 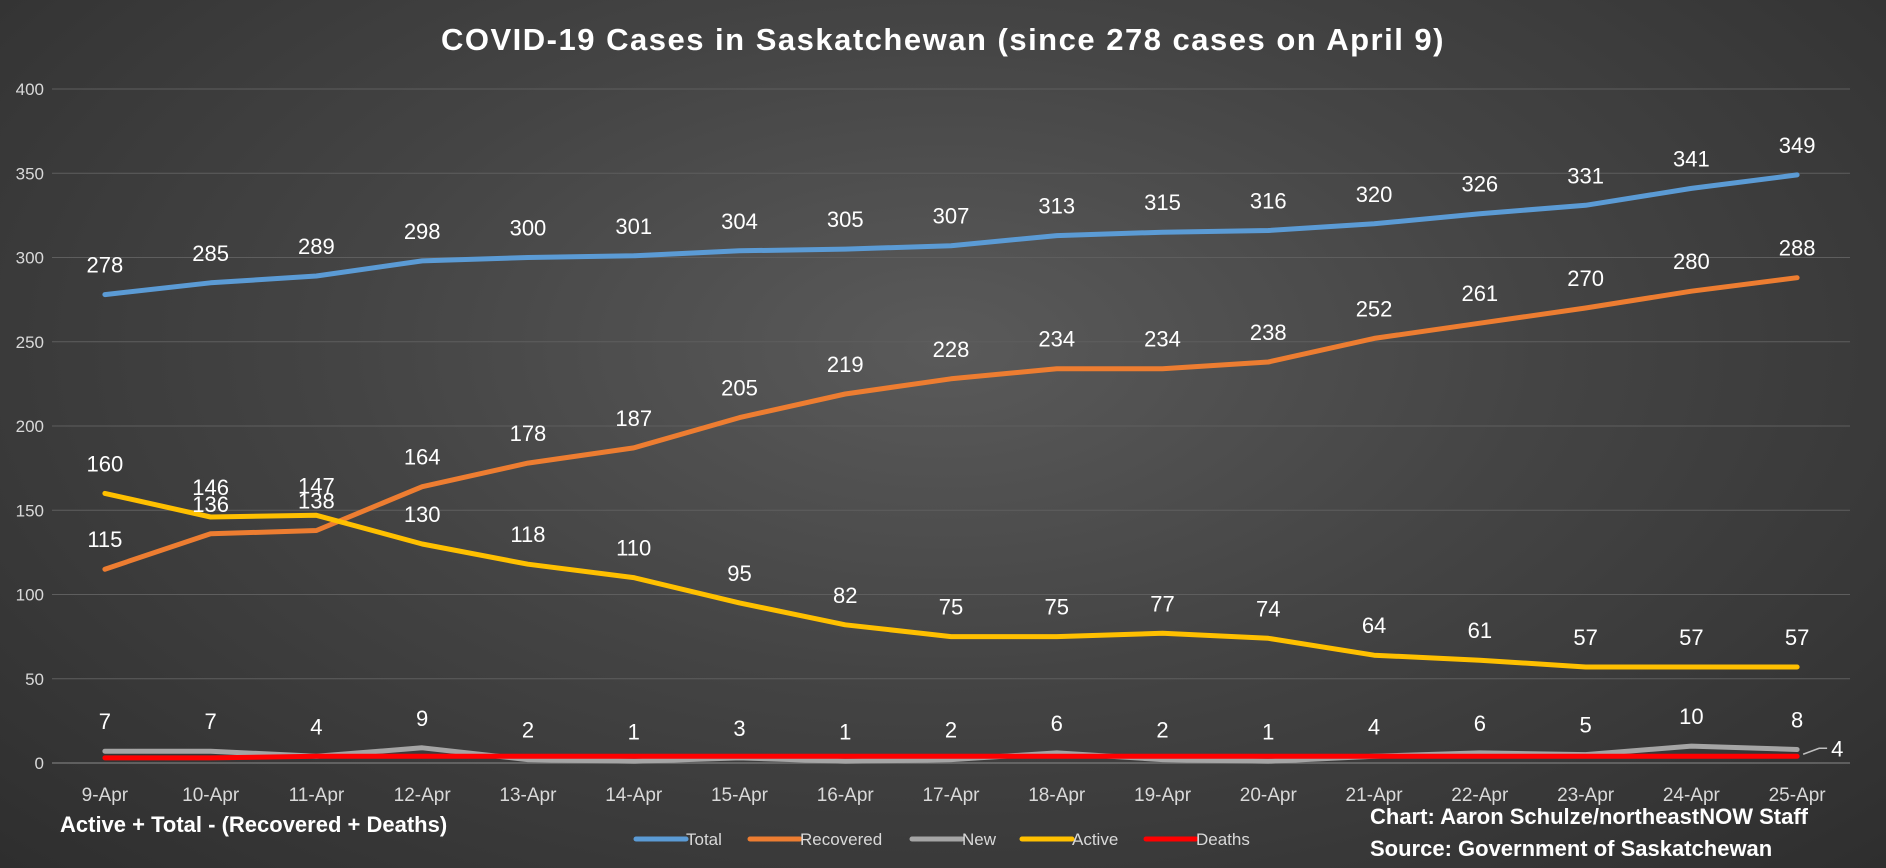 I want to click on data-label-total: 315, so click(x=1162, y=202).